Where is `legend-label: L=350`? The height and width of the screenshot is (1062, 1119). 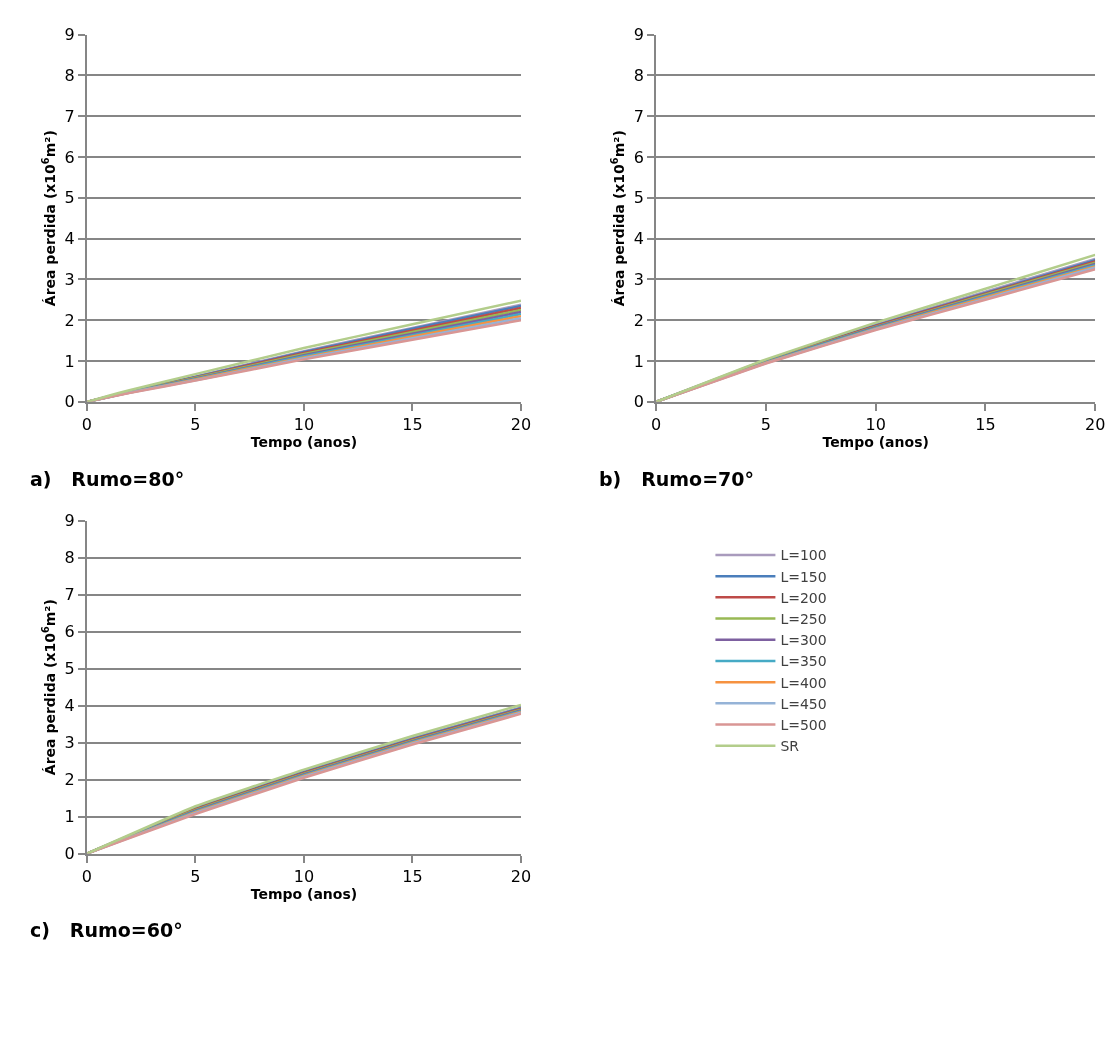
legend-label: L=350 is located at coordinates (803, 661).